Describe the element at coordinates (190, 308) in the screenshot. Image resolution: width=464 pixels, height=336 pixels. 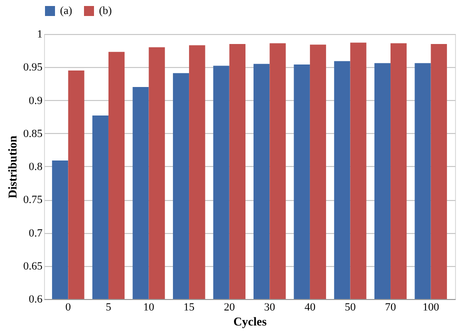
I see `x-tick-label: 15` at that location.